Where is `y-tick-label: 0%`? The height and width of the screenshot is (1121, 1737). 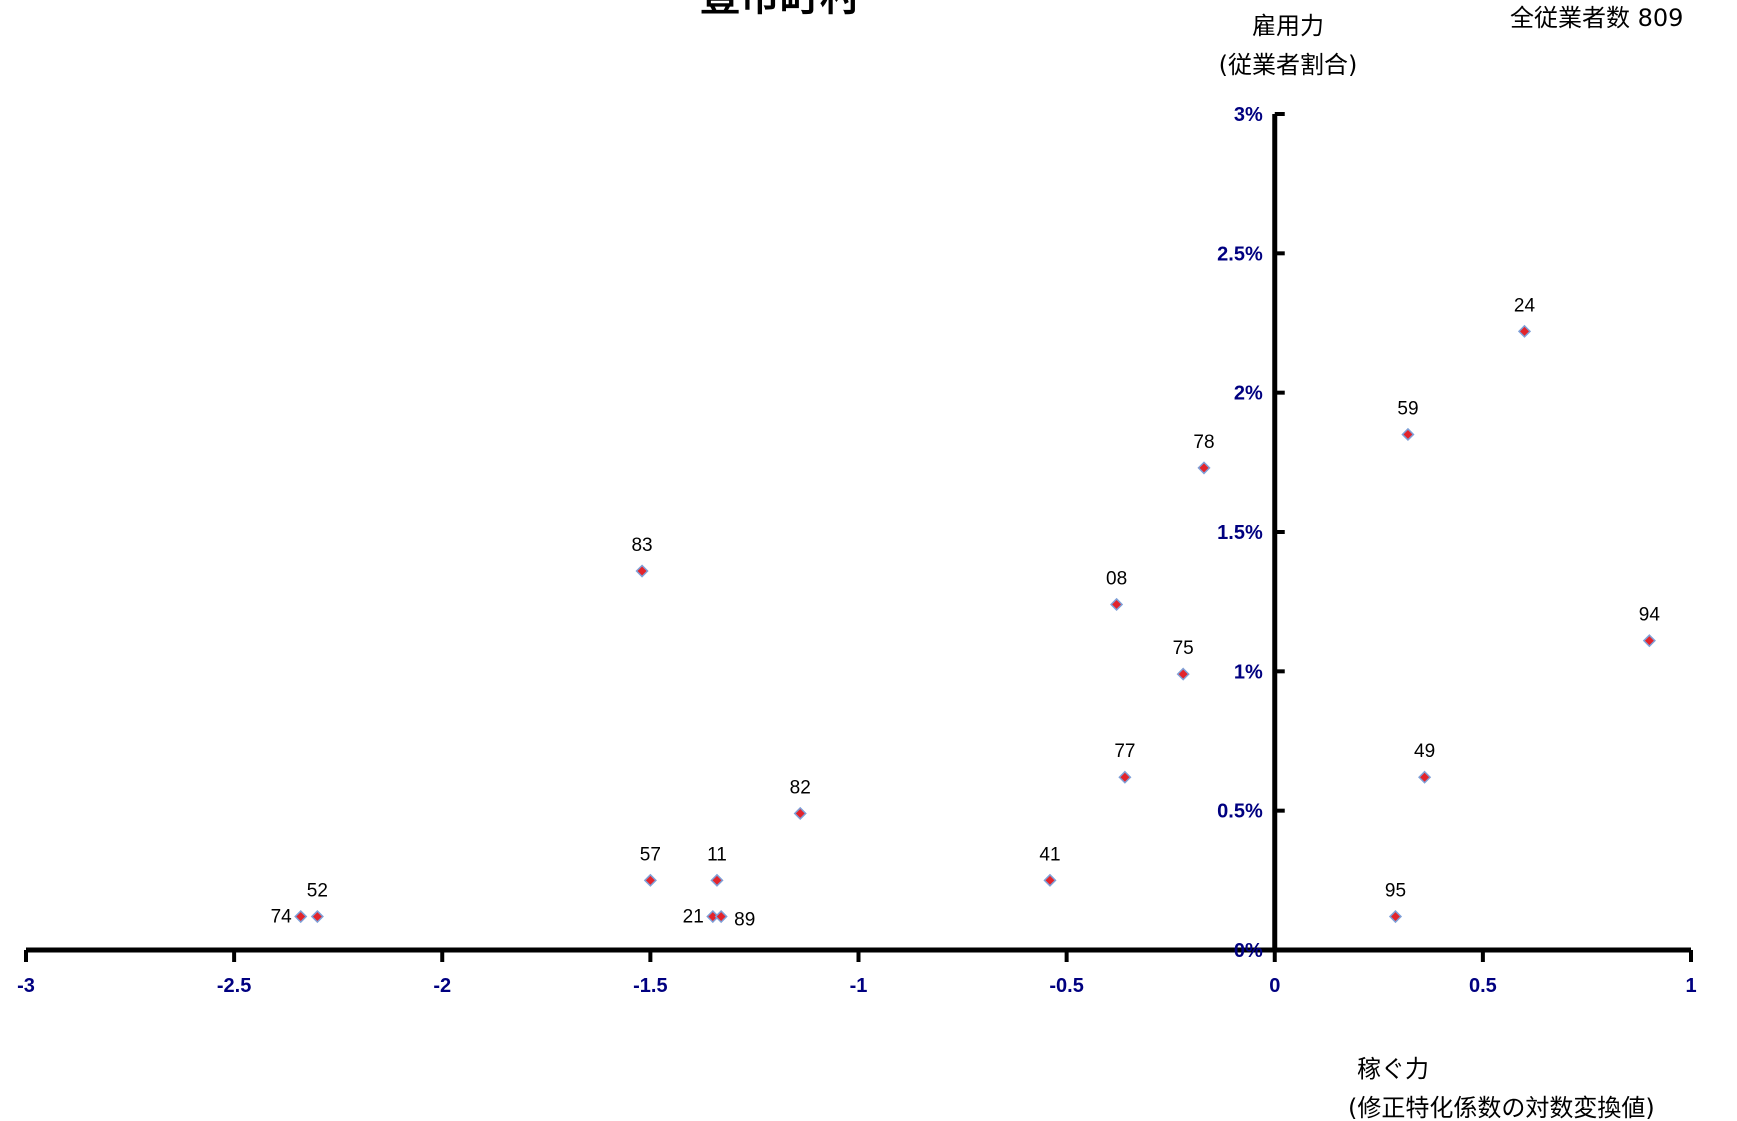
y-tick-label: 0% is located at coordinates (1248, 951).